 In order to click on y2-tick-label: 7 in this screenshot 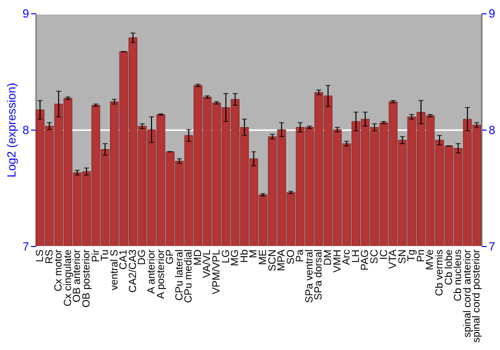, I will do `click(492, 246)`.